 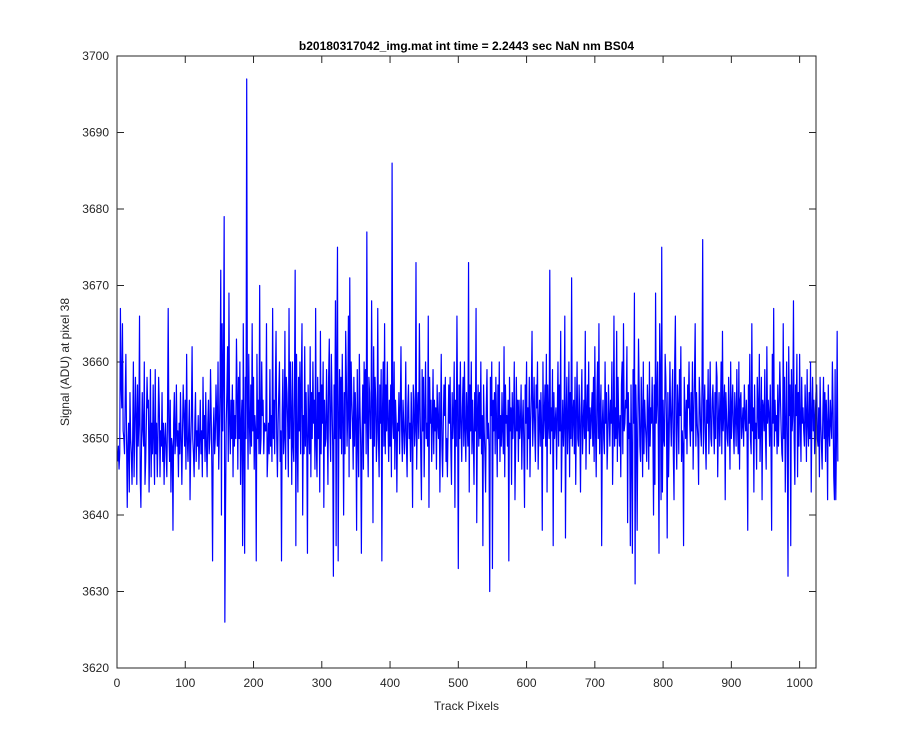 I want to click on y-tick-label: 3650, so click(x=95, y=439).